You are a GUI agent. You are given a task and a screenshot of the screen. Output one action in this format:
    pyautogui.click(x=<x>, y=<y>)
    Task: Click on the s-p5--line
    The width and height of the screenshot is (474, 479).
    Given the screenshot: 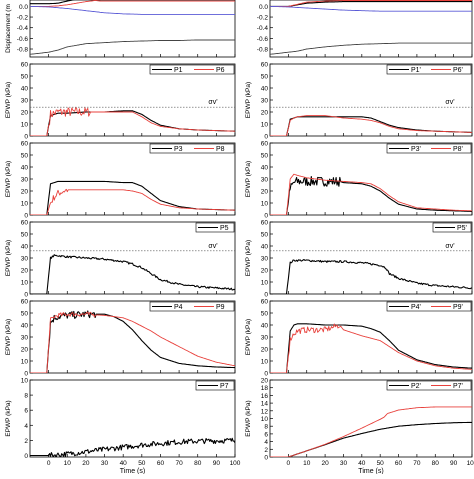 What is the action you would take?
    pyautogui.click(x=371, y=276)
    